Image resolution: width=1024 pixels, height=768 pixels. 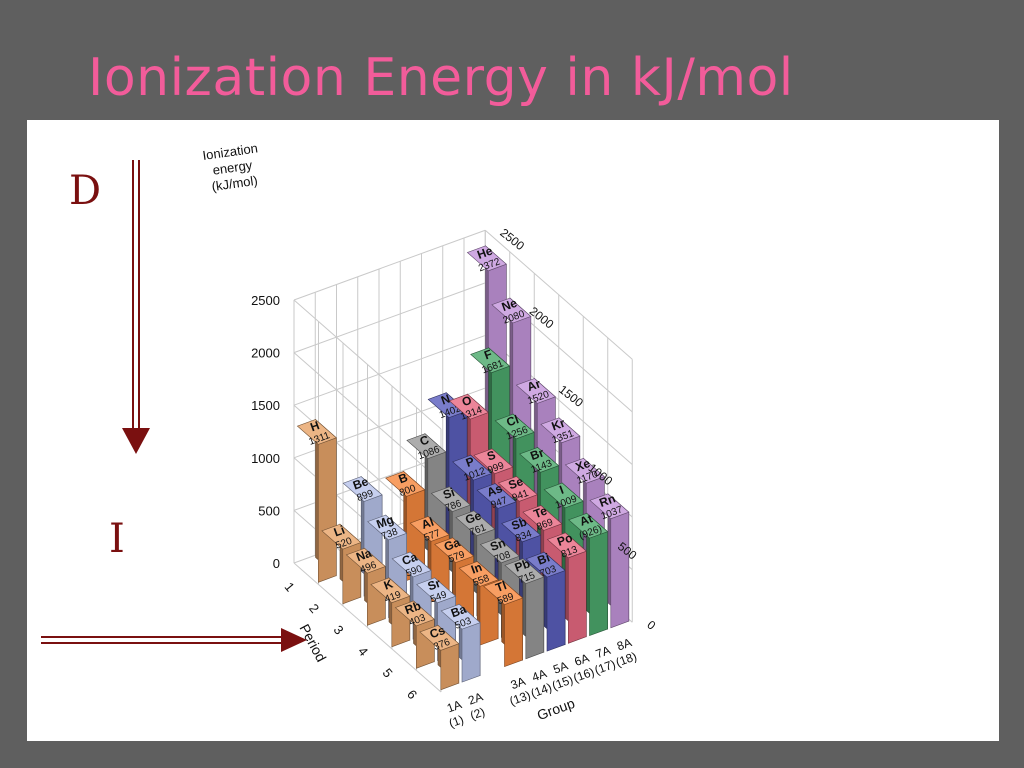 I want to click on bar-at: At(926), so click(x=588, y=574).